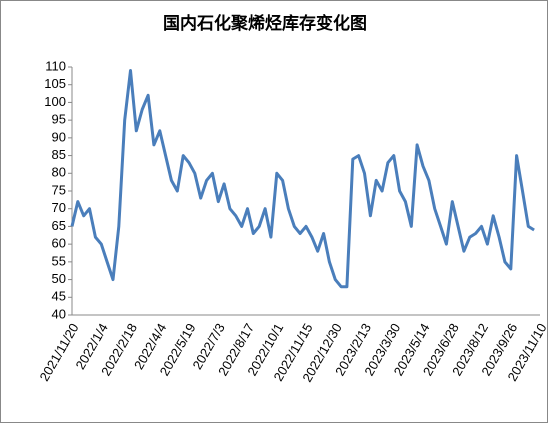  What do you see at coordinates (59, 189) in the screenshot?
I see `y-tick-label: 75` at bounding box center [59, 189].